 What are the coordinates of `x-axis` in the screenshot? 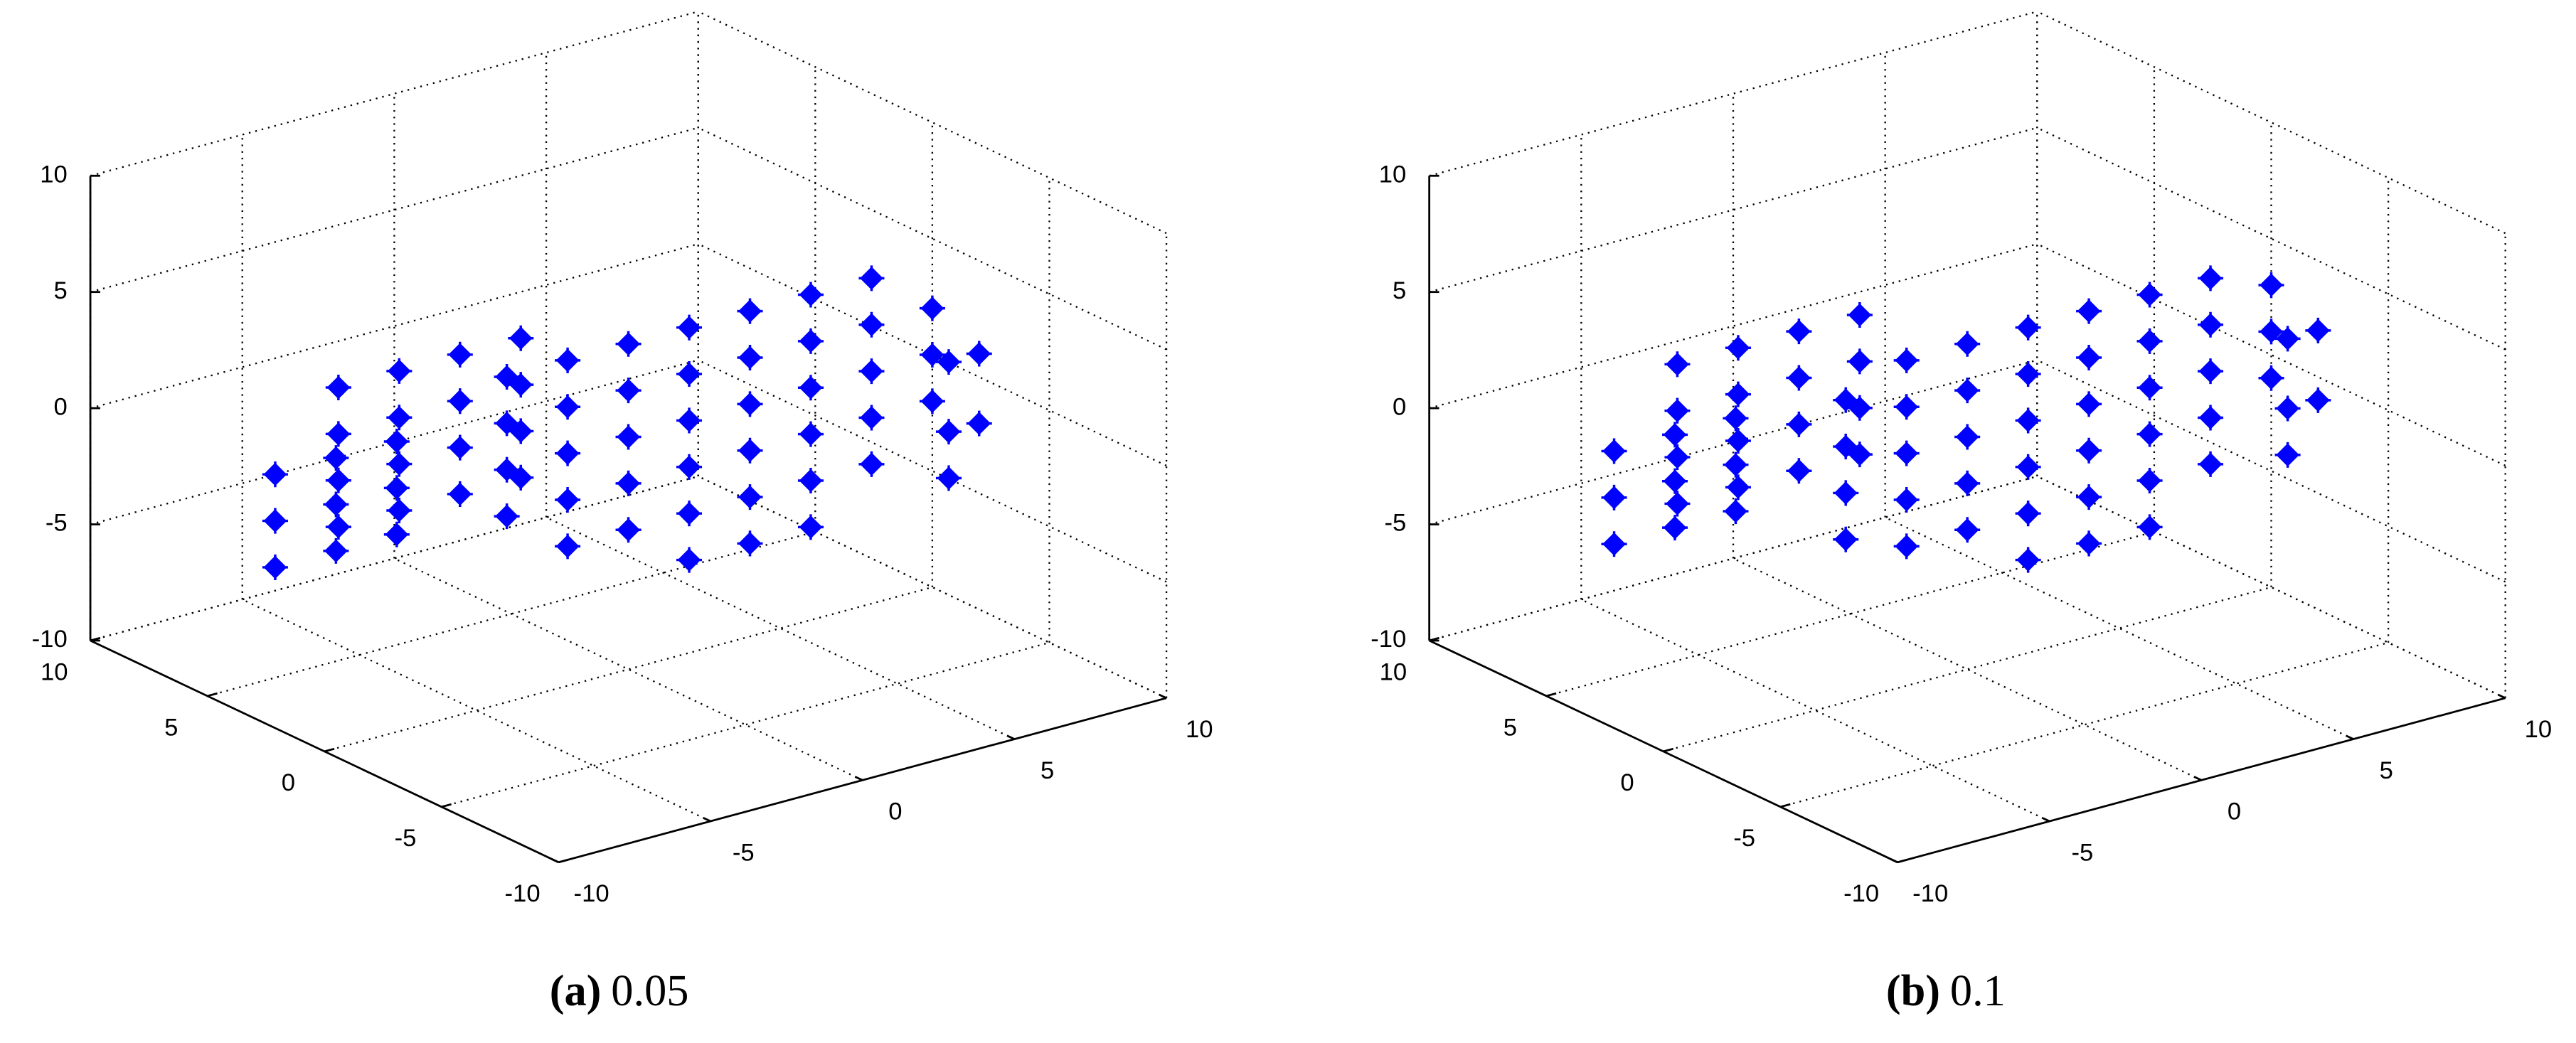 It's located at (862, 780).